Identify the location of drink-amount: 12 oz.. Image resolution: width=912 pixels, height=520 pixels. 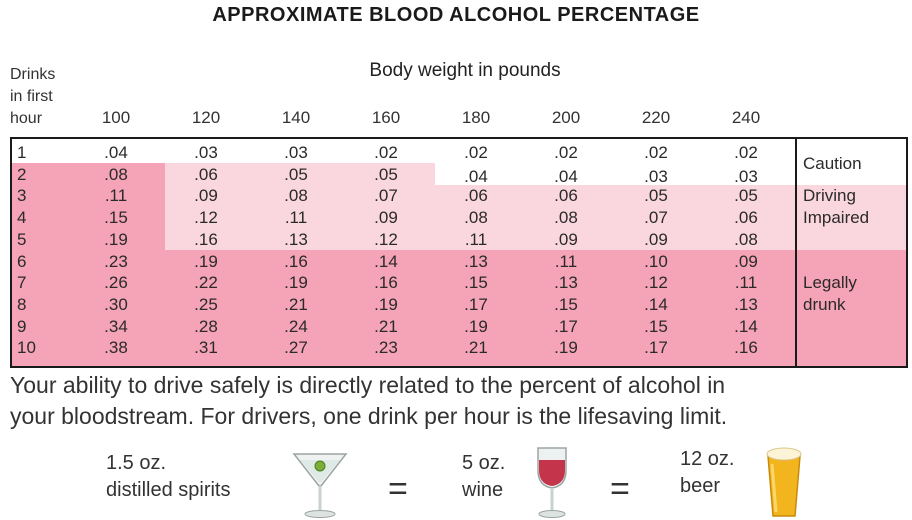
(707, 459).